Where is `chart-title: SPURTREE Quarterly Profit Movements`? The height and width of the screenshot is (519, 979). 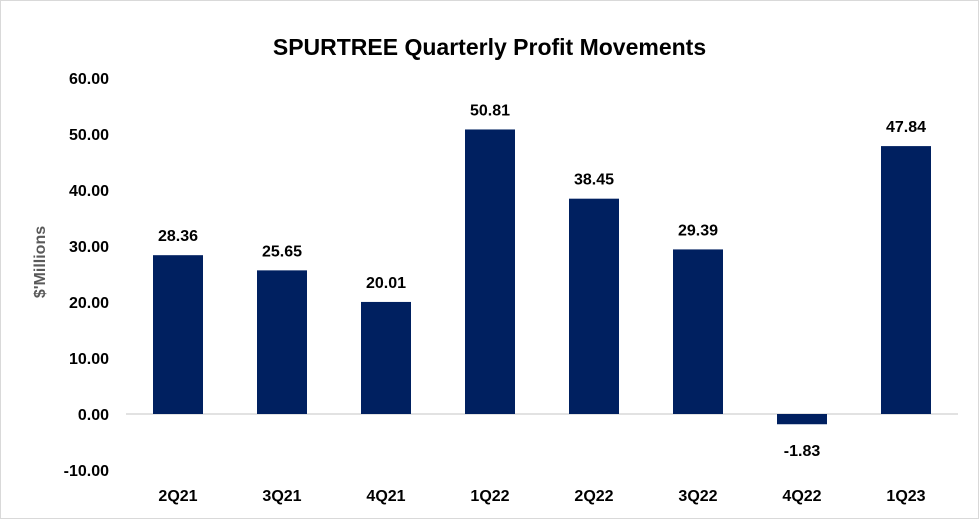
chart-title: SPURTREE Quarterly Profit Movements is located at coordinates (489, 47).